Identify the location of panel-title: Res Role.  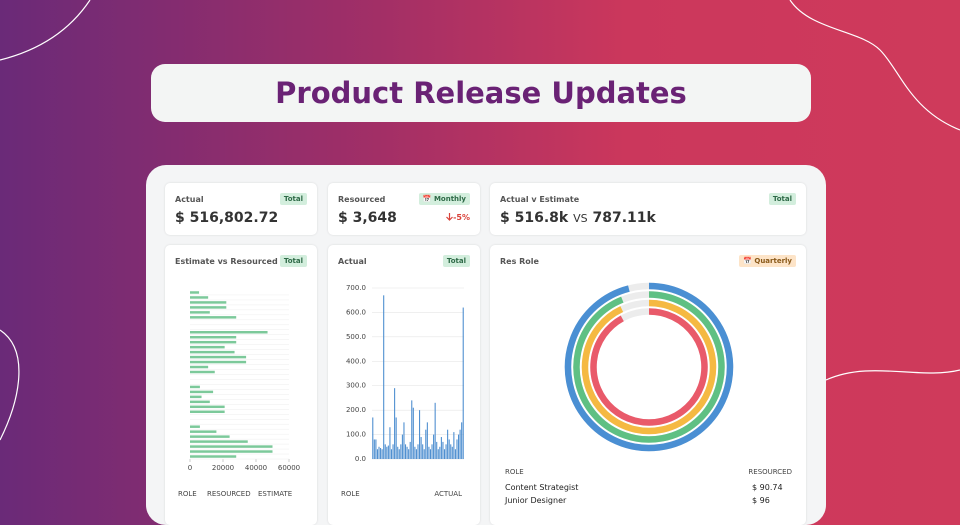
(519, 261).